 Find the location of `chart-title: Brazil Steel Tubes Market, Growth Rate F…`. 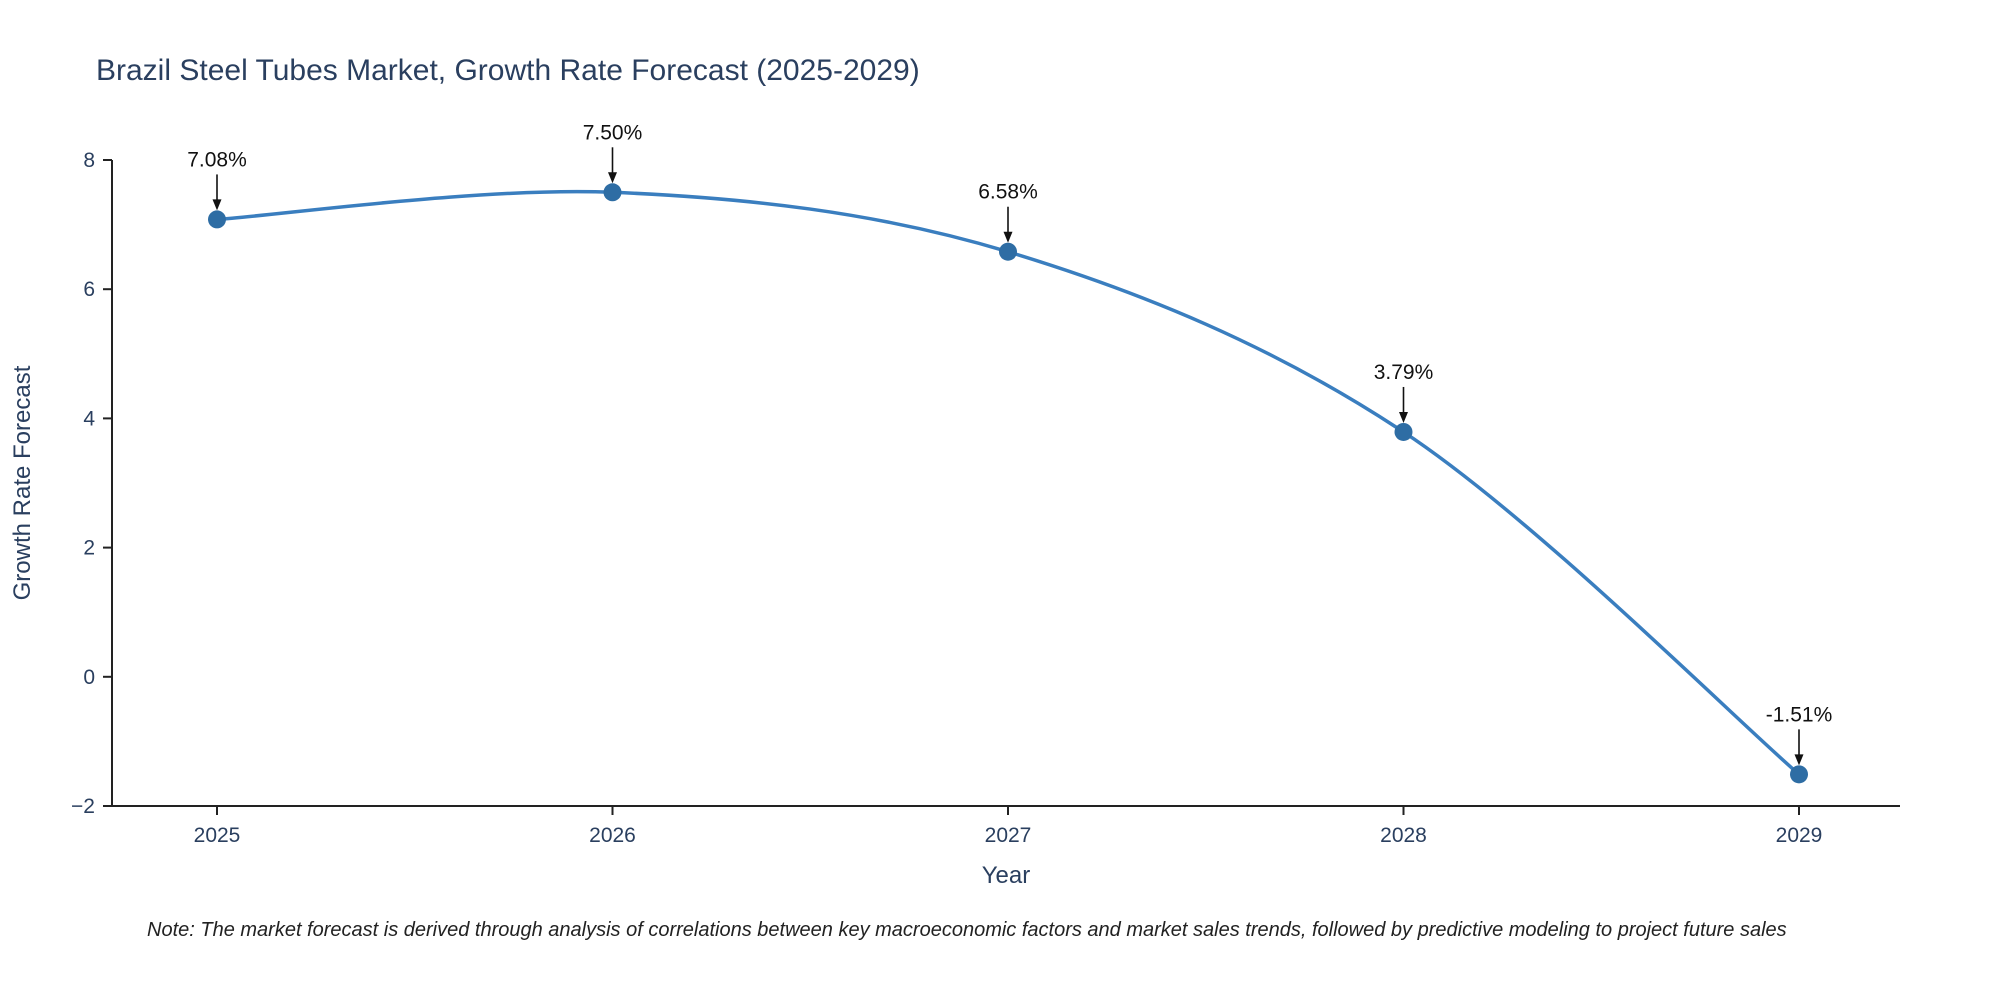

chart-title: Brazil Steel Tubes Market, Growth Rate F… is located at coordinates (508, 70).